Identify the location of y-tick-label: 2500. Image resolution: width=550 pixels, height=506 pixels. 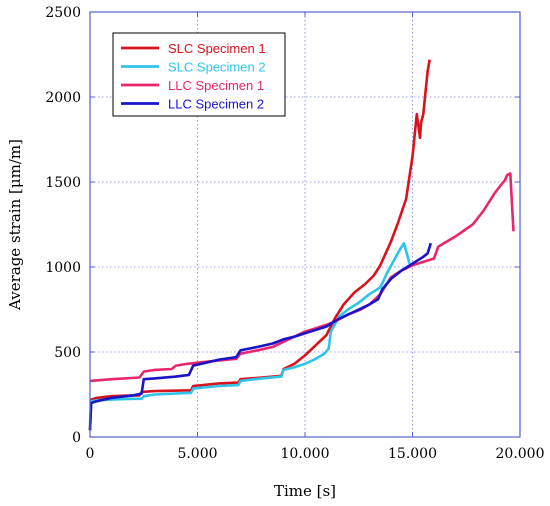
(63, 13).